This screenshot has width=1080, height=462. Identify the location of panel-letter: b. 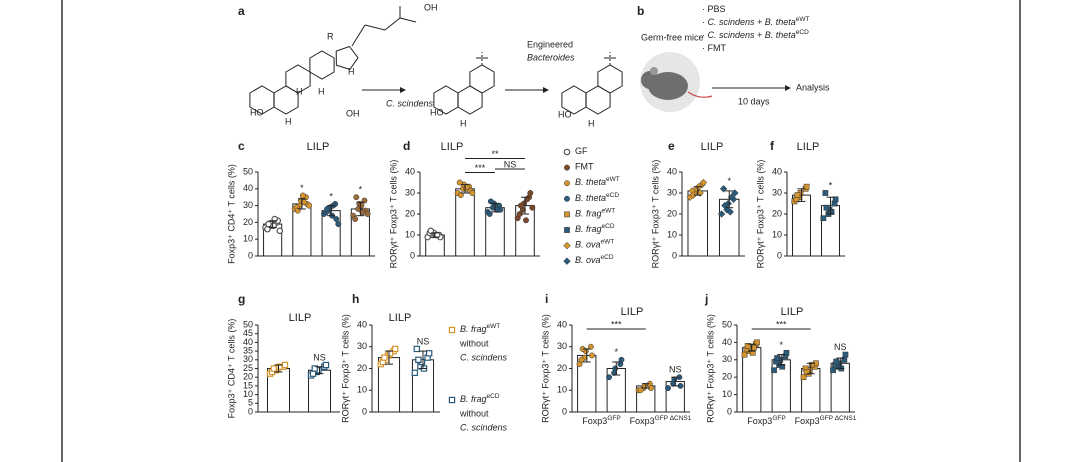
(640, 11).